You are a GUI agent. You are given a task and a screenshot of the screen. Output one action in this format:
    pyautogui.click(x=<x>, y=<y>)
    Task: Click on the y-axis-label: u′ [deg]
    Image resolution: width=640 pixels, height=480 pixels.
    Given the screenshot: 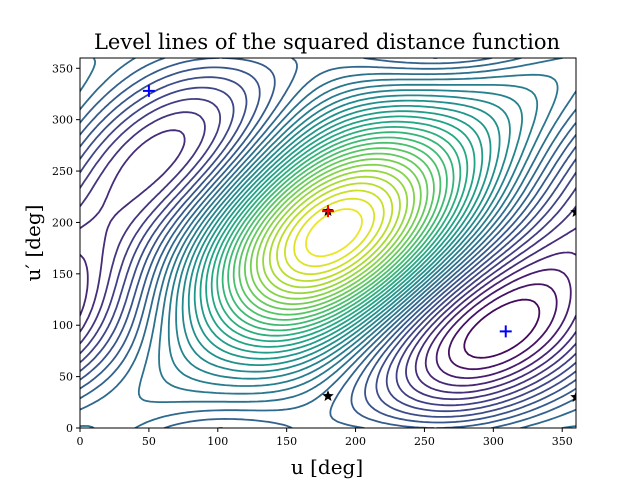 What is the action you would take?
    pyautogui.click(x=33, y=243)
    